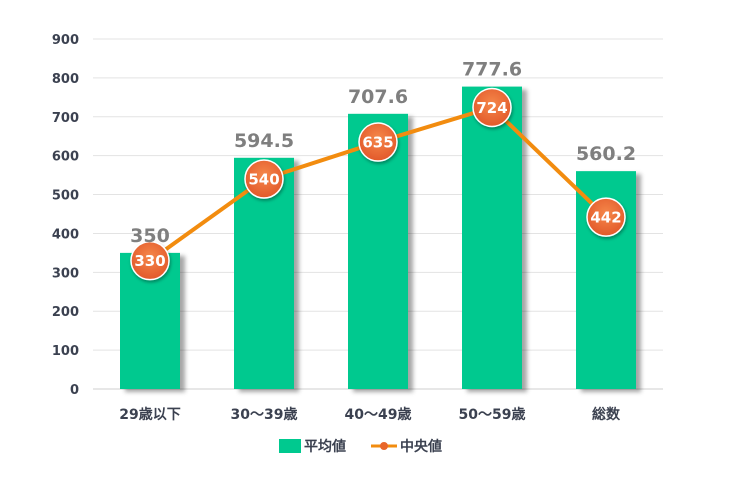 The height and width of the screenshot is (481, 749). I want to click on median-value-label: 635, so click(377, 143).